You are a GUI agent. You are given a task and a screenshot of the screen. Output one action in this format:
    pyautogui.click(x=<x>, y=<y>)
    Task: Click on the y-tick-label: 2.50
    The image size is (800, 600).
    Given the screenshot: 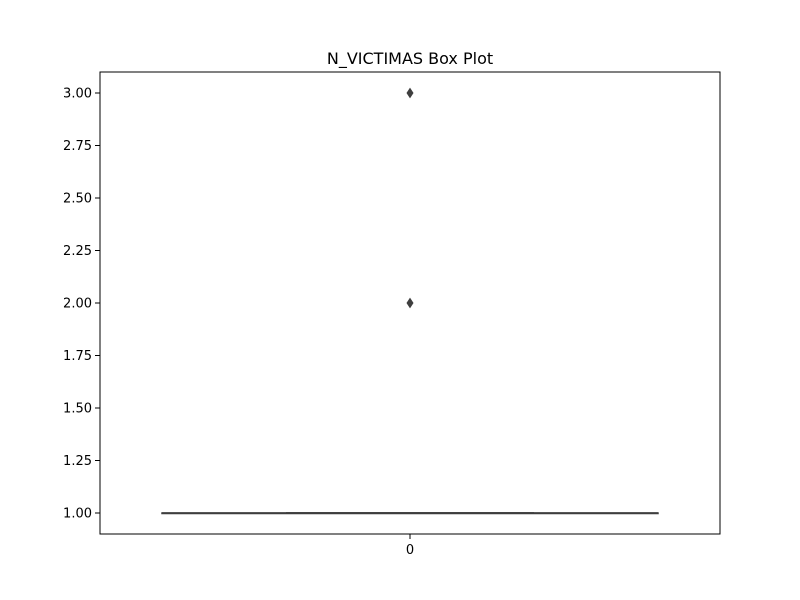 What is the action you would take?
    pyautogui.click(x=77, y=199)
    